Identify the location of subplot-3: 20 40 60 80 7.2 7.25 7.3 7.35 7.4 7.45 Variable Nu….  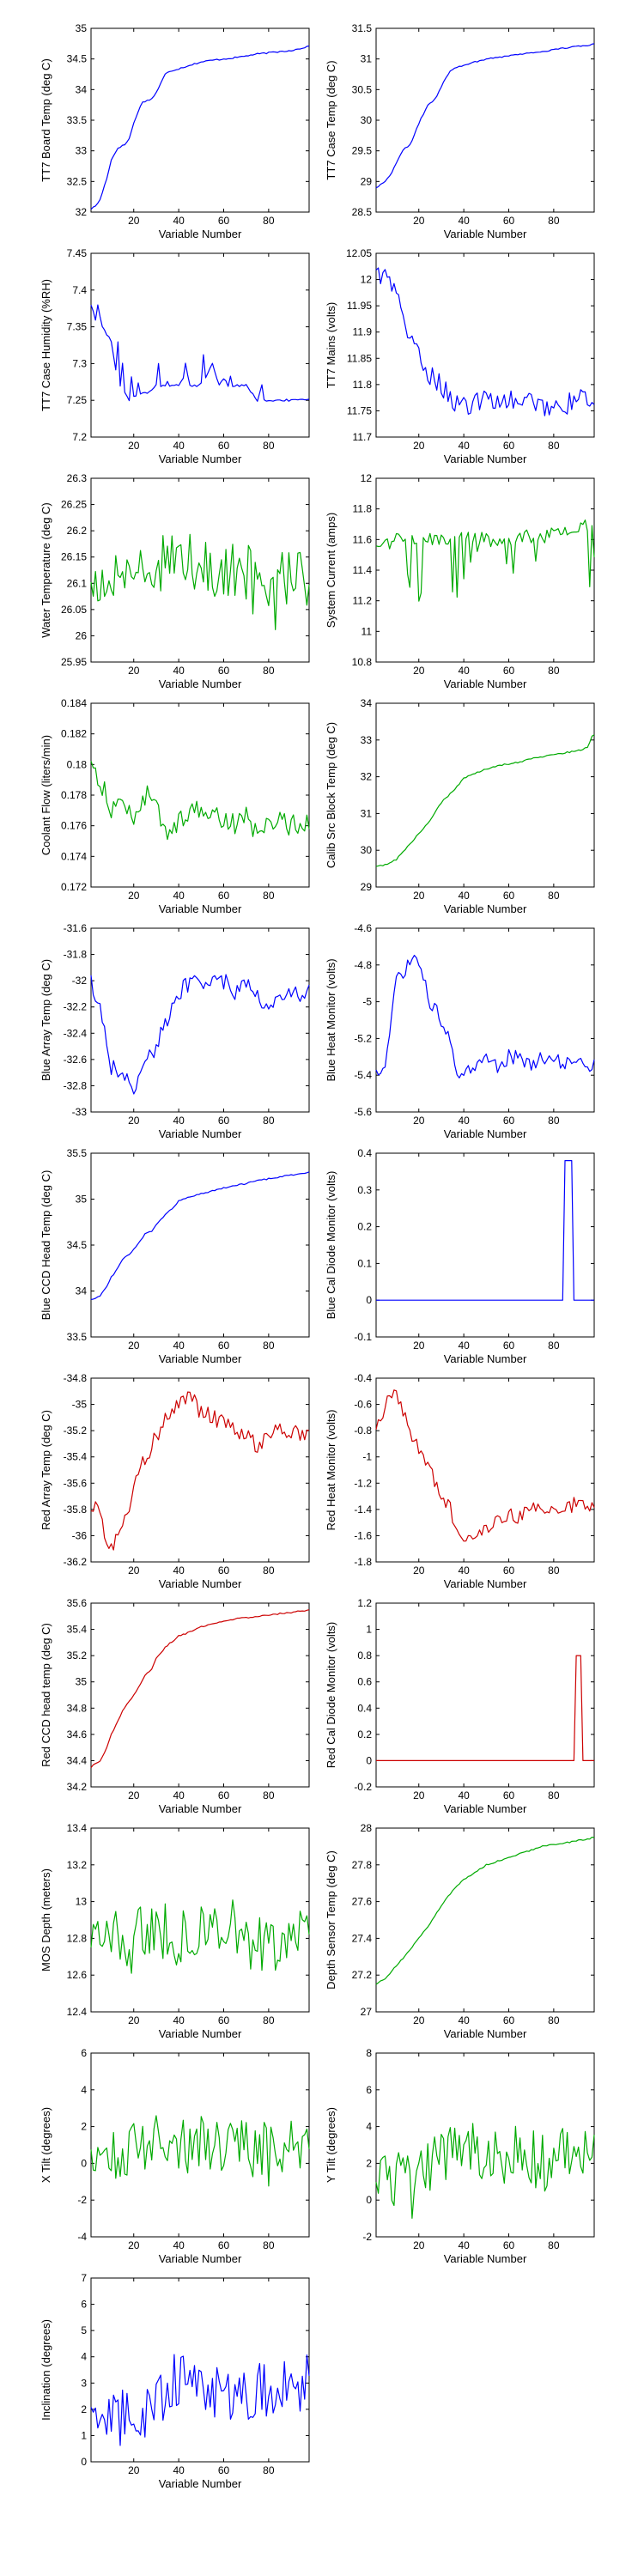
(175, 356).